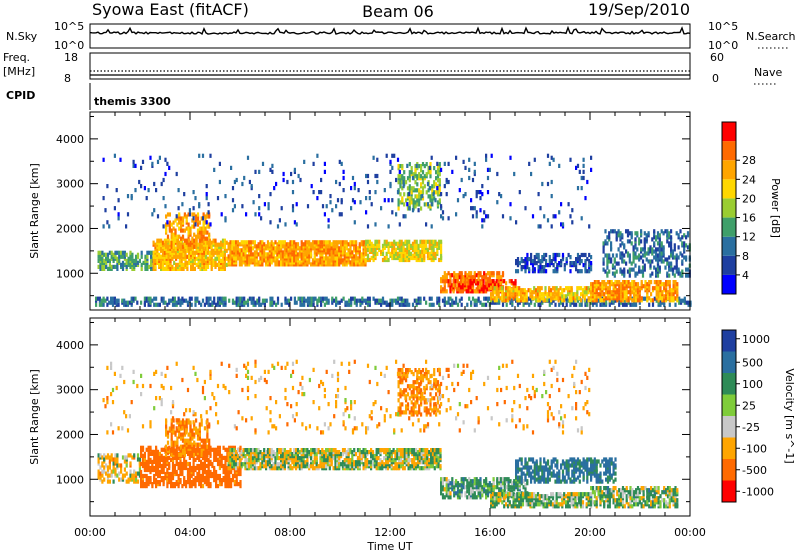 The height and width of the screenshot is (554, 800). I want to click on noise-strip-frame, so click(390, 36).